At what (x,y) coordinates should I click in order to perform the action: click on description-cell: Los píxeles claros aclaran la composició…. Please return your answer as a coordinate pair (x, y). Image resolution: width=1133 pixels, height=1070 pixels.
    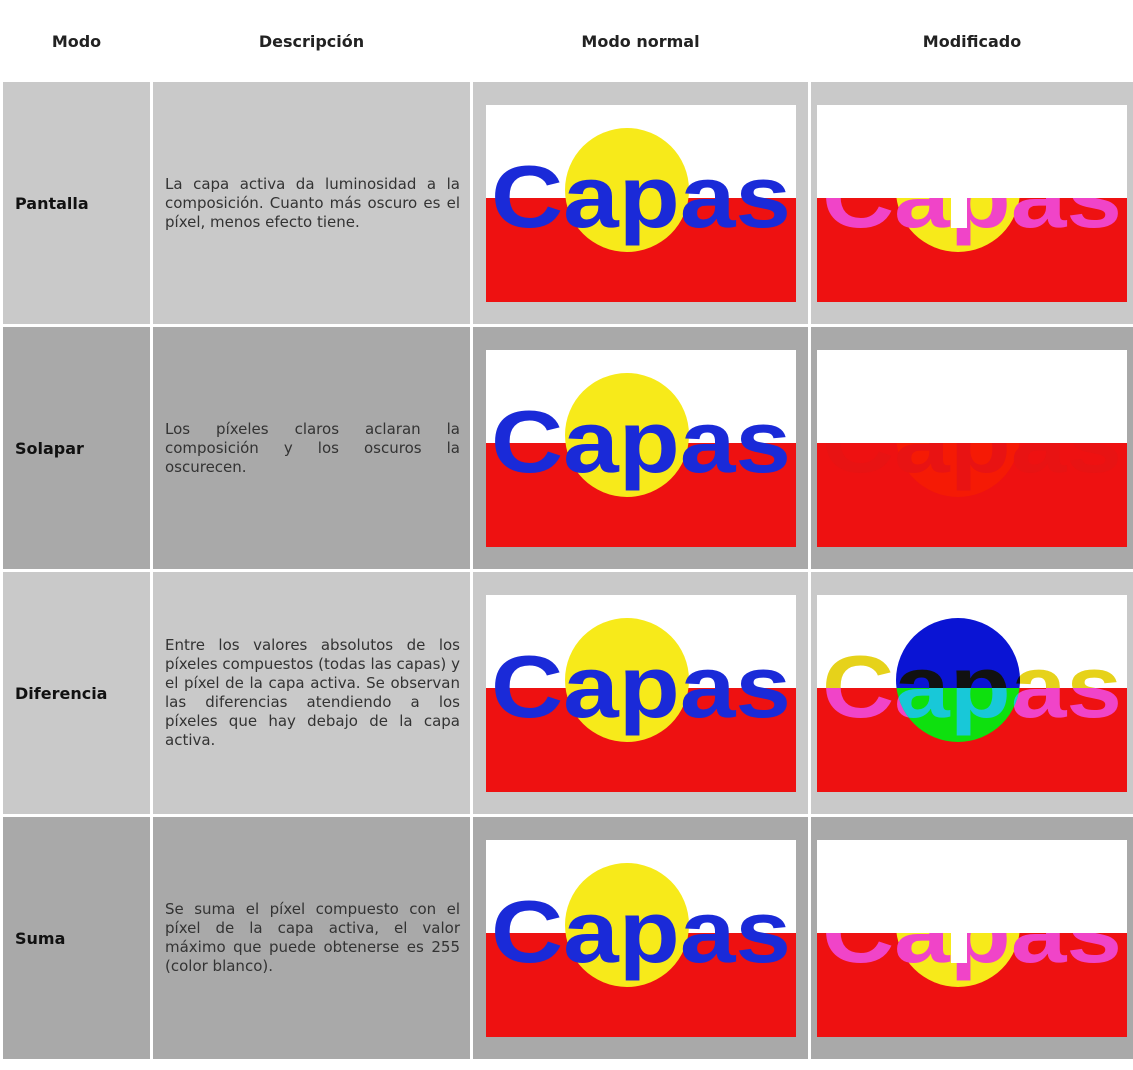
    Looking at the image, I should click on (311, 448).